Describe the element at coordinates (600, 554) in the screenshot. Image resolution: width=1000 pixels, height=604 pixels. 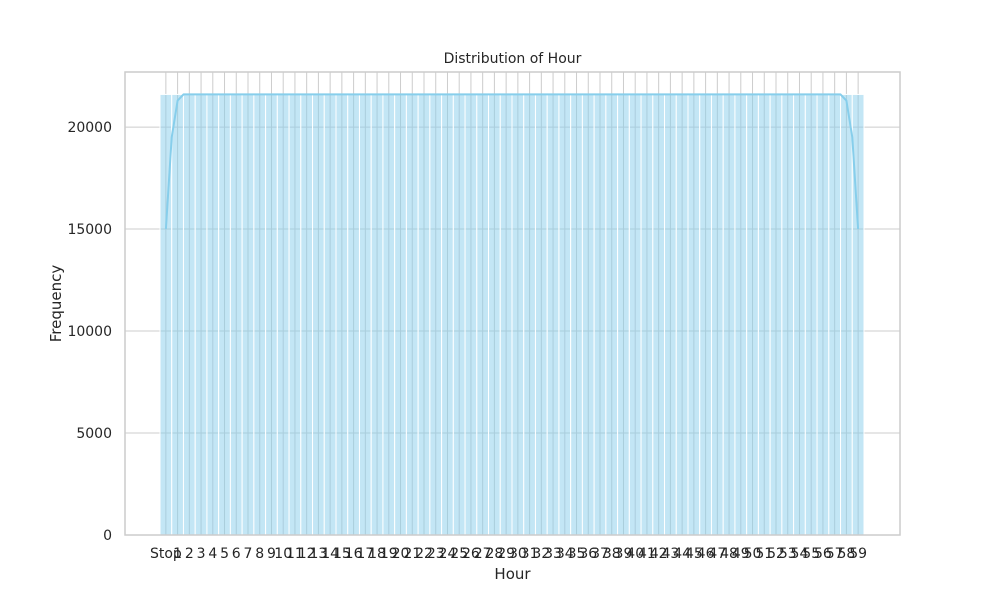
I see `x-tick-label-37: 37` at that location.